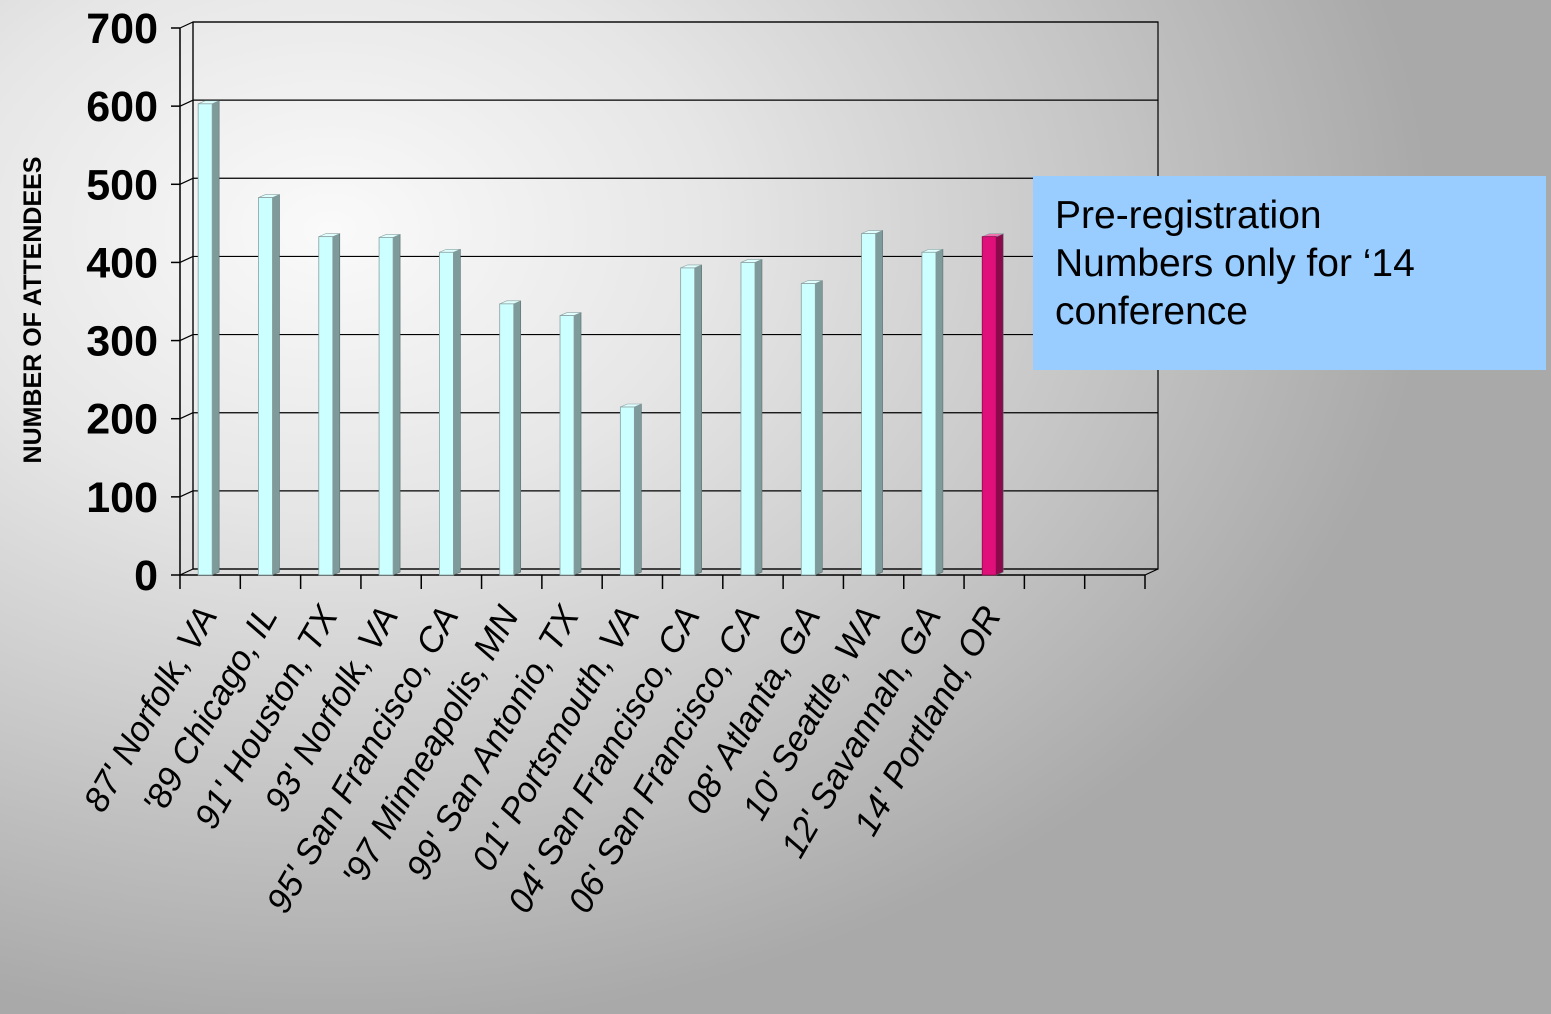 The width and height of the screenshot is (1551, 1014). What do you see at coordinates (122, 498) in the screenshot?
I see `y-tick-label: 100` at bounding box center [122, 498].